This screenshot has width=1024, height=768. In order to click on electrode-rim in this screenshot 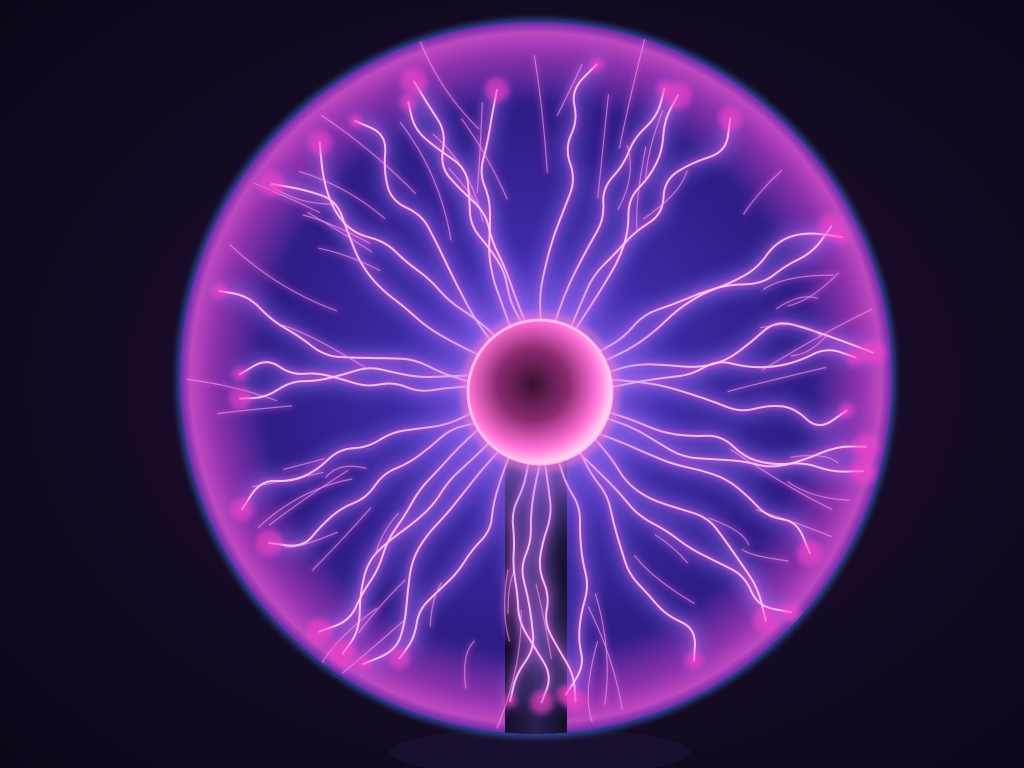, I will do `click(540, 392)`.